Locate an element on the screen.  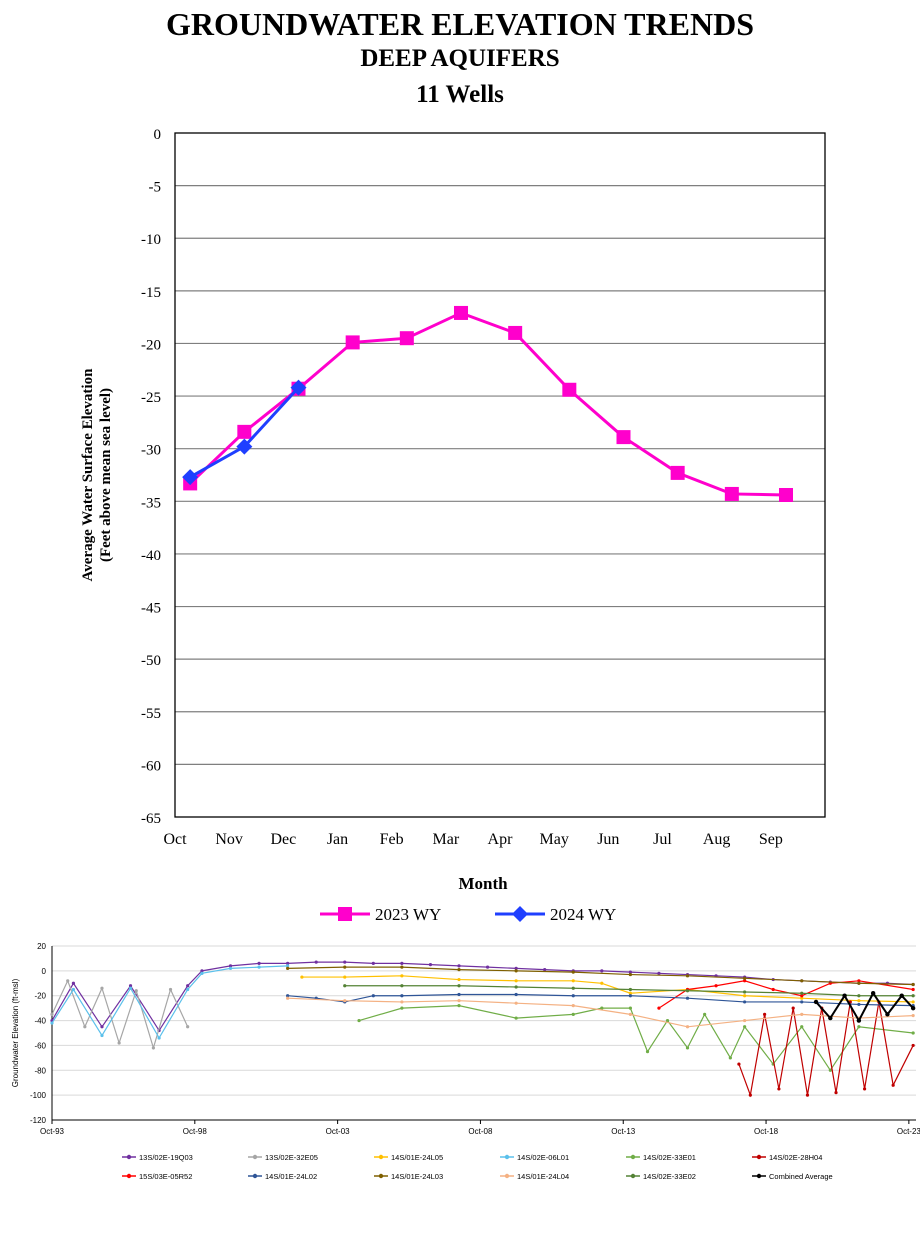
y-tick-label: 0 is located at coordinates (44, 971).